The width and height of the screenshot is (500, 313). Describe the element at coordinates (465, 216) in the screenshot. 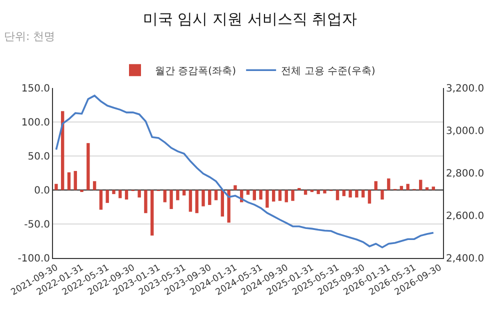

I see `y2-tick-label: 2,600.0` at that location.